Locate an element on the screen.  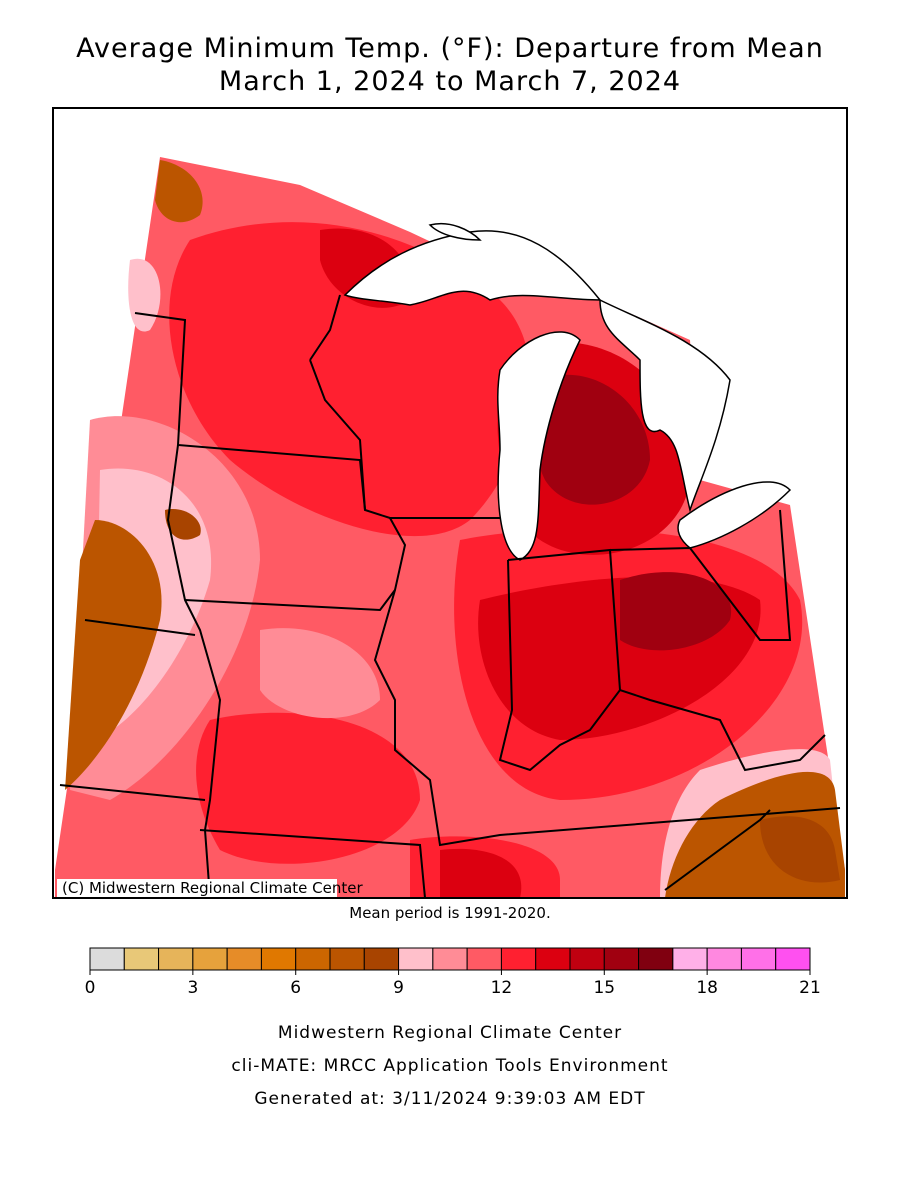
credit-box is located at coordinates (197, 888).